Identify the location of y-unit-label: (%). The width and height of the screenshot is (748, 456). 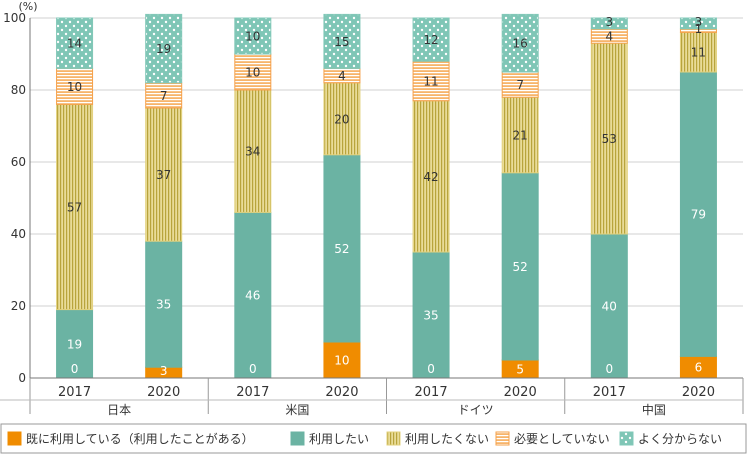
(27, 6).